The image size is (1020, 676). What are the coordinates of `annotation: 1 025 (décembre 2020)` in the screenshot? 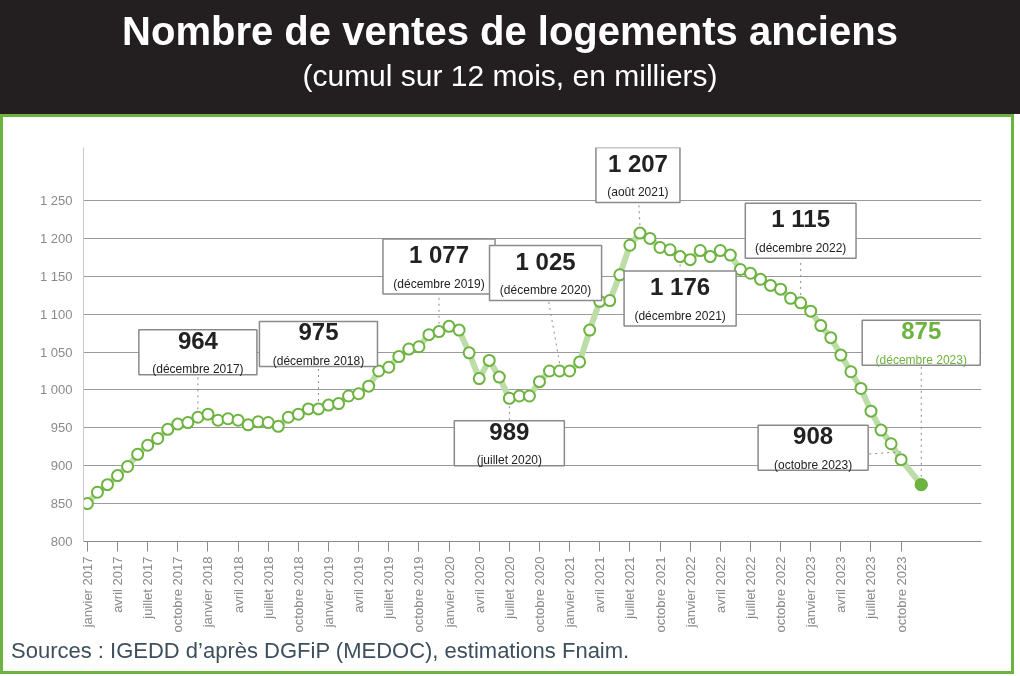 It's located at (545, 272).